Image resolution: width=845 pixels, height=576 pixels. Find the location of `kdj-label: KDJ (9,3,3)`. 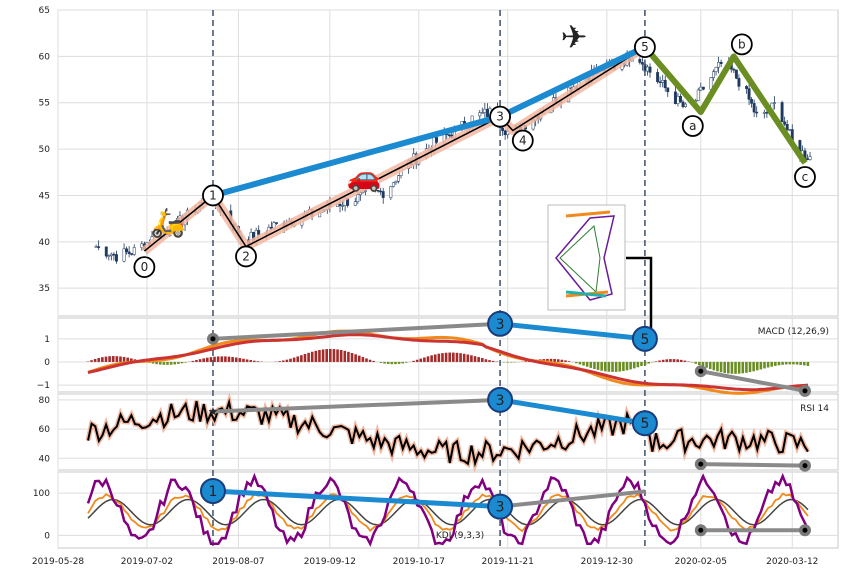

kdj-label: KDJ (9,3,3) is located at coordinates (460, 536).